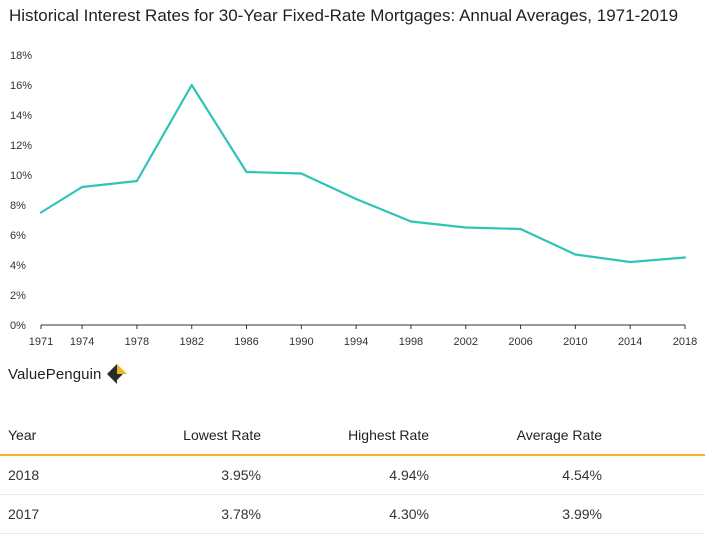 The width and height of the screenshot is (705, 534). I want to click on x-tick-label: 1994, so click(356, 342).